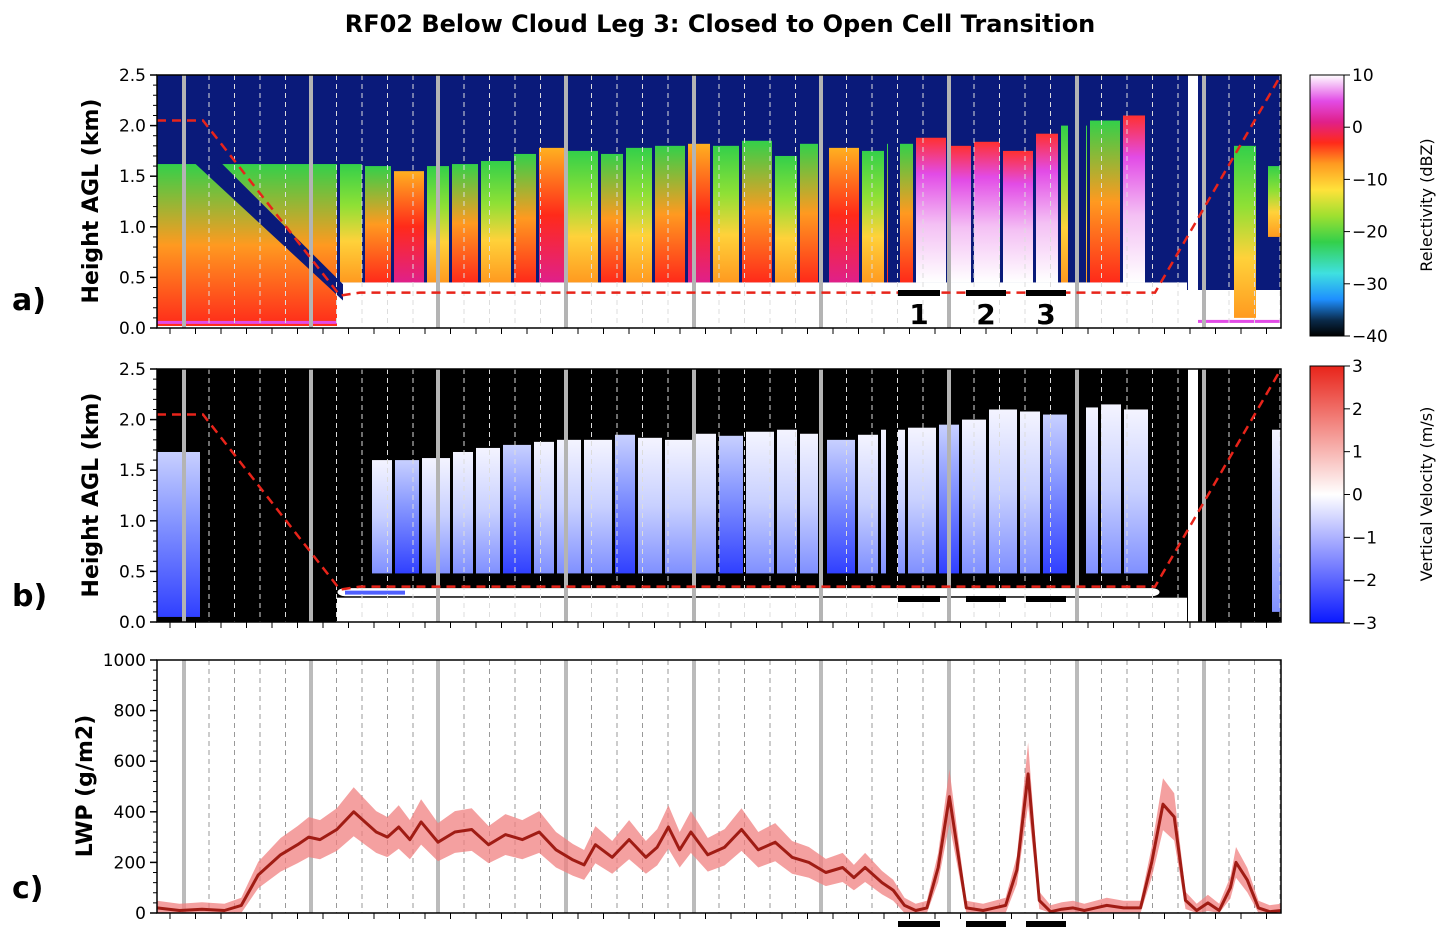 The height and width of the screenshot is (948, 1444). I want to click on y-tick-label: 0.0, so click(132, 623).